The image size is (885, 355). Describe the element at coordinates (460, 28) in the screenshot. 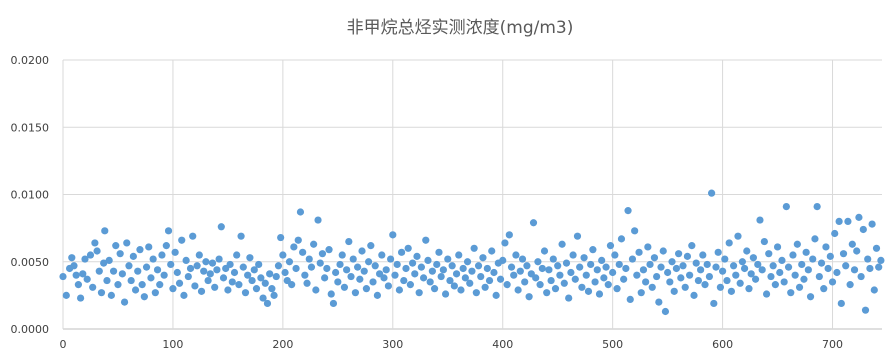

I see `chart-title: 非甲烷总烃实测浓度(mg/m3)` at that location.